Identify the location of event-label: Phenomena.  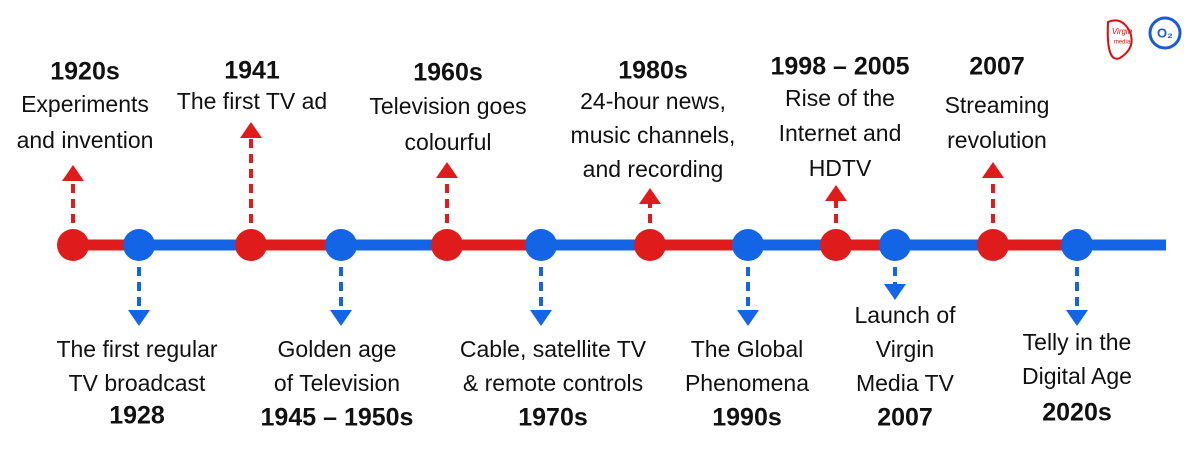
(747, 383).